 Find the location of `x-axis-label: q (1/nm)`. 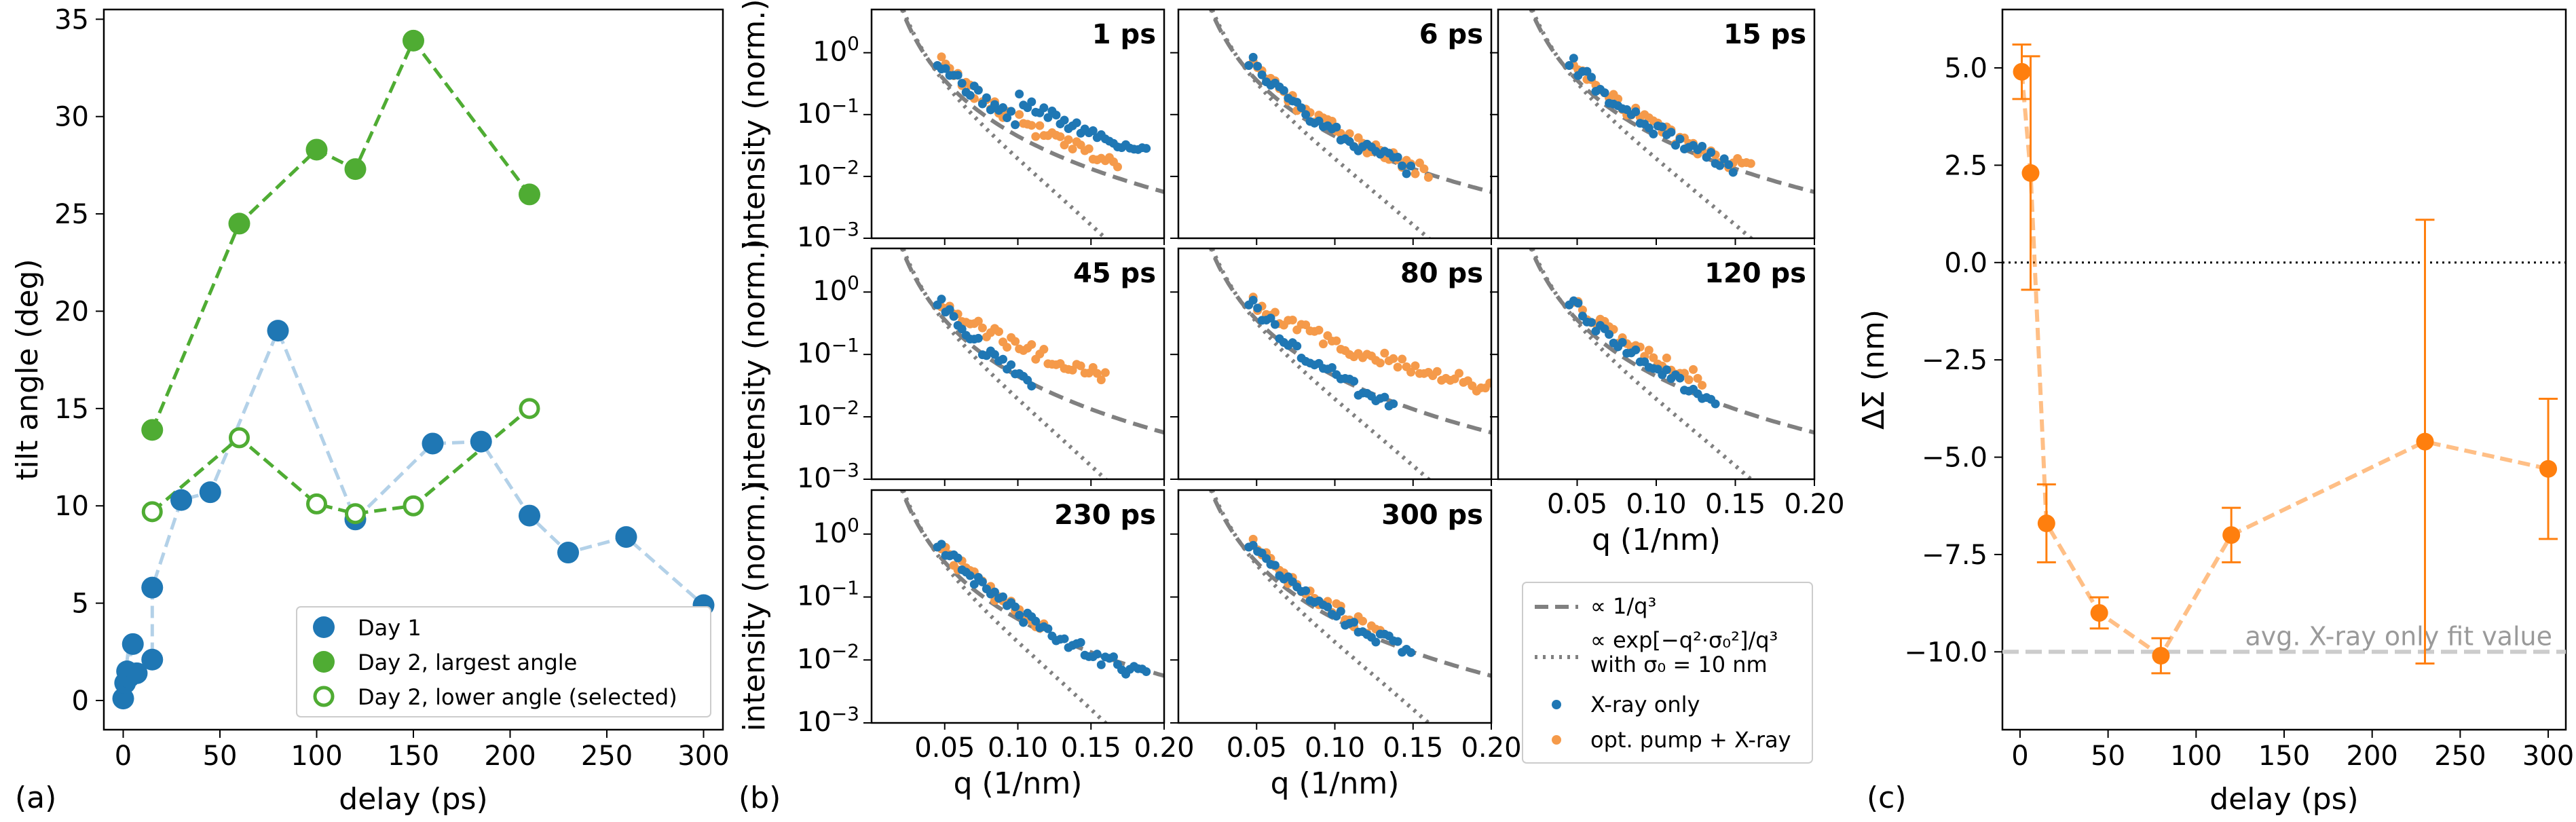

x-axis-label: q (1/nm) is located at coordinates (1336, 783).